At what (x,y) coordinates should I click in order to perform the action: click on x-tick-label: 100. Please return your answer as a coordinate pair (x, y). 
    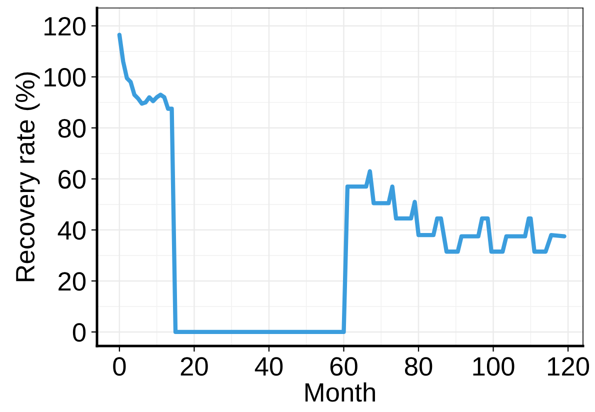
    Looking at the image, I should click on (493, 366).